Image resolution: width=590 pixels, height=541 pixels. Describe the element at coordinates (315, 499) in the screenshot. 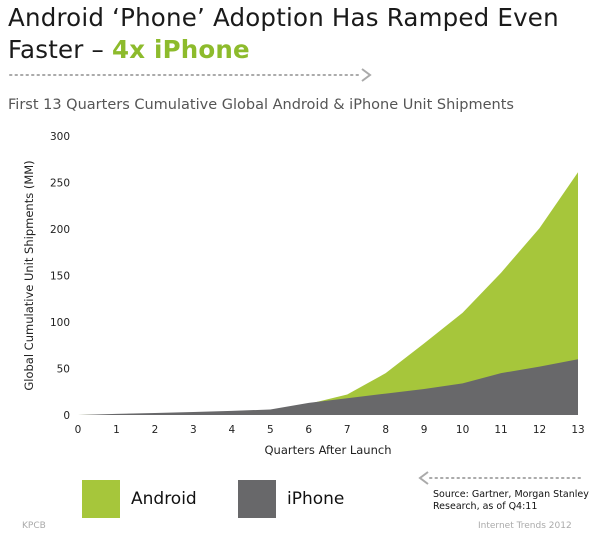

I see `legend-iphone-label: iPhone` at that location.